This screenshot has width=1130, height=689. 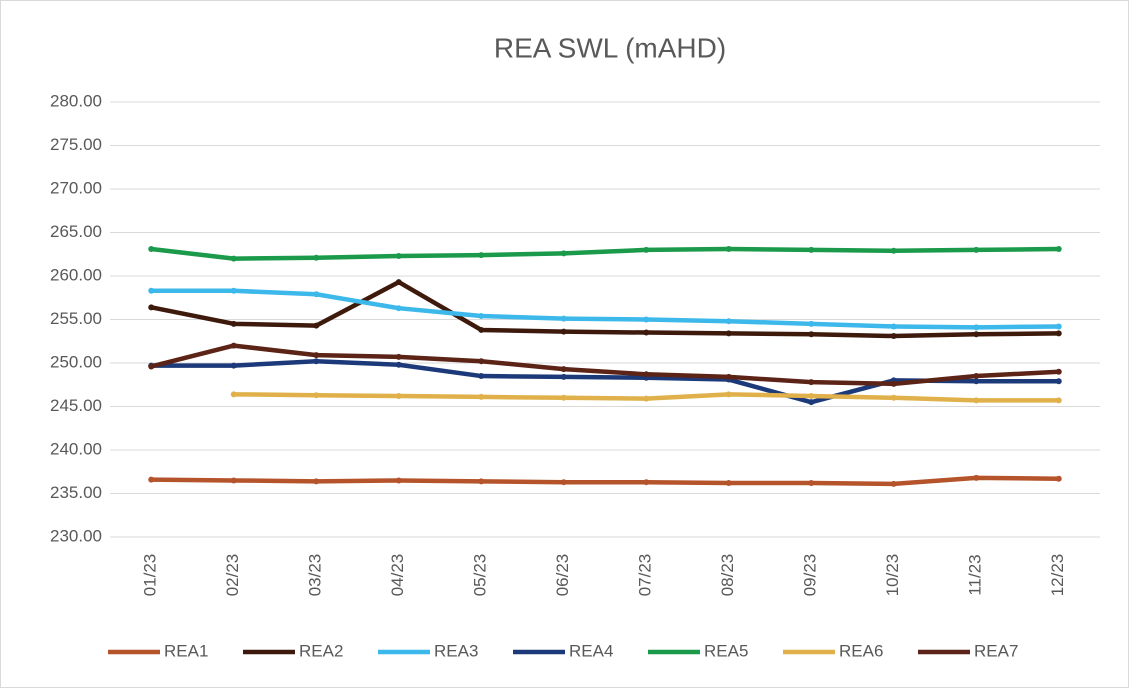 I want to click on y-tick-label: 270.00, so click(x=76, y=187).